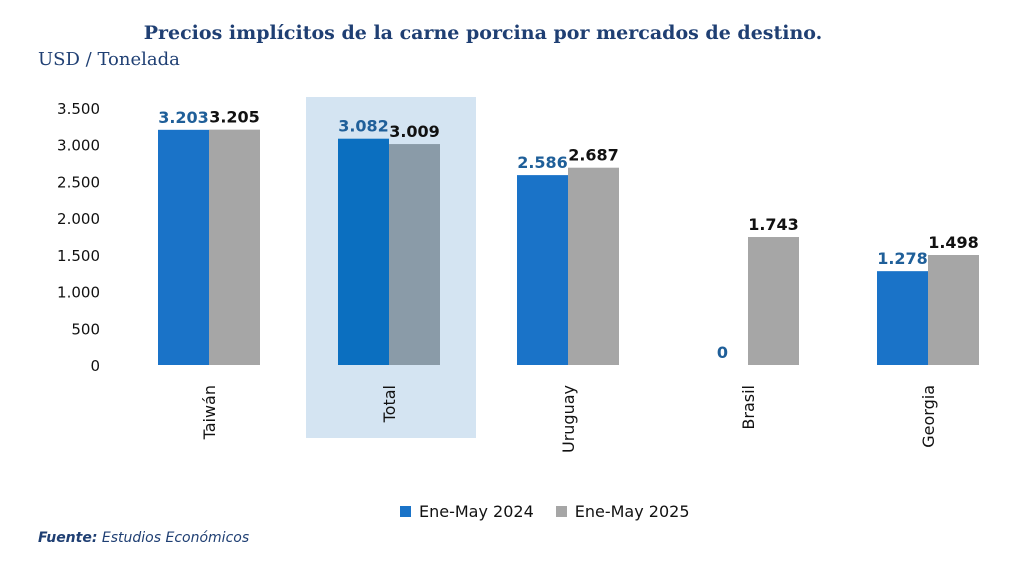 Image resolution: width=1024 pixels, height=571 pixels. I want to click on legend: Ene-May 2024 Ene-May 2025, so click(556, 511).